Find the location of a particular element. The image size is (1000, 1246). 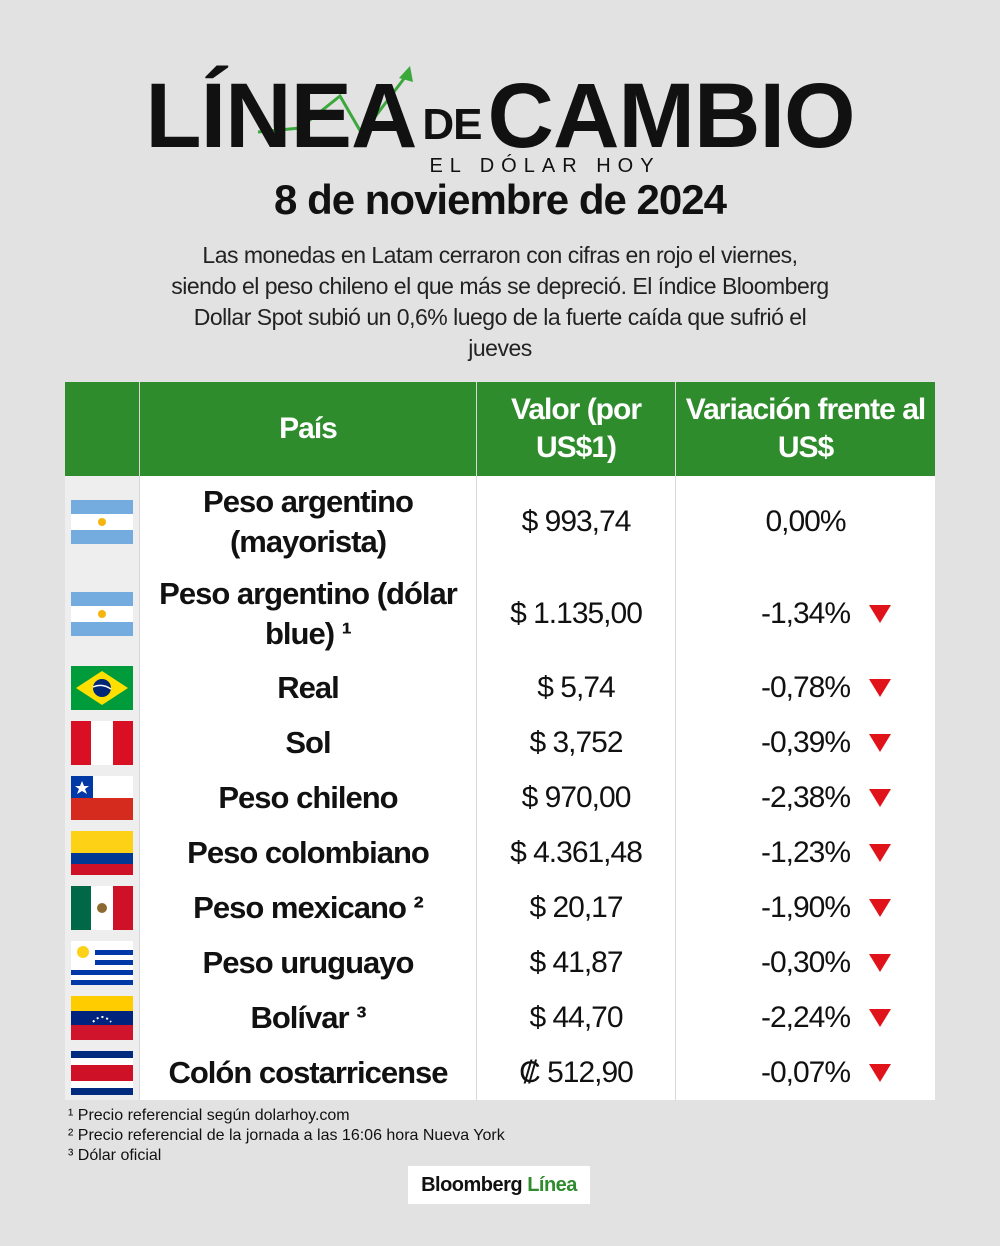

change-value: -0,30% is located at coordinates (805, 962).